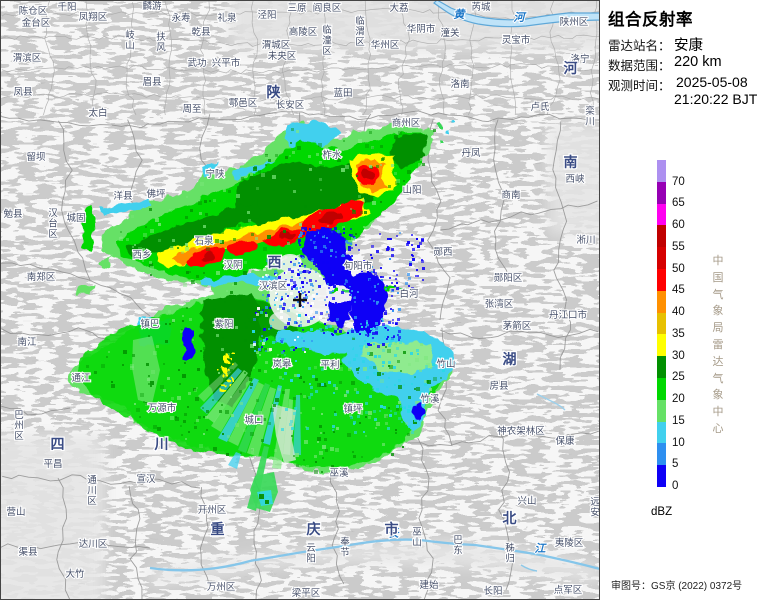 The width and height of the screenshot is (757, 600). I want to click on svg-text: 渠县, so click(27, 552).